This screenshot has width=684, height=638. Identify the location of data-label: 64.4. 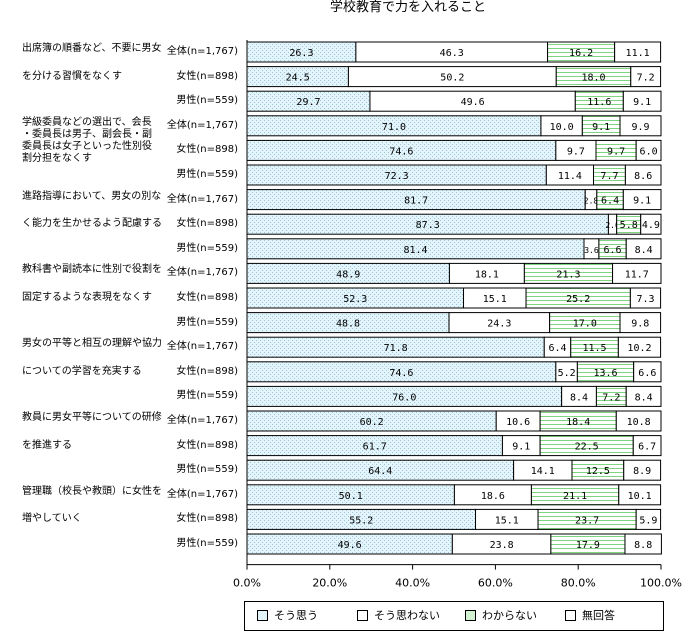
(380, 471).